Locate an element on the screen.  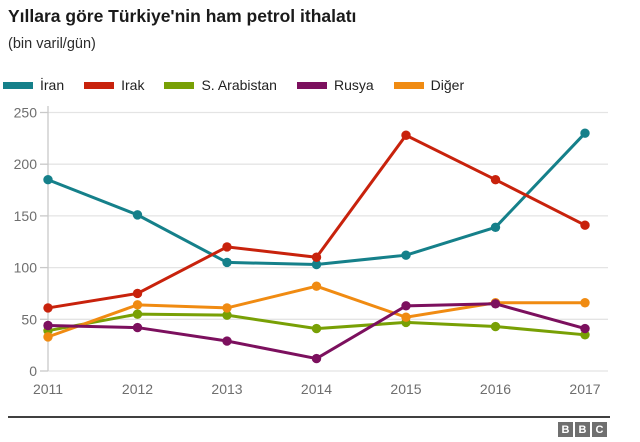
chart-legend: İran Irak S. Arabistan Rusya Diğer is located at coordinates (233, 85).